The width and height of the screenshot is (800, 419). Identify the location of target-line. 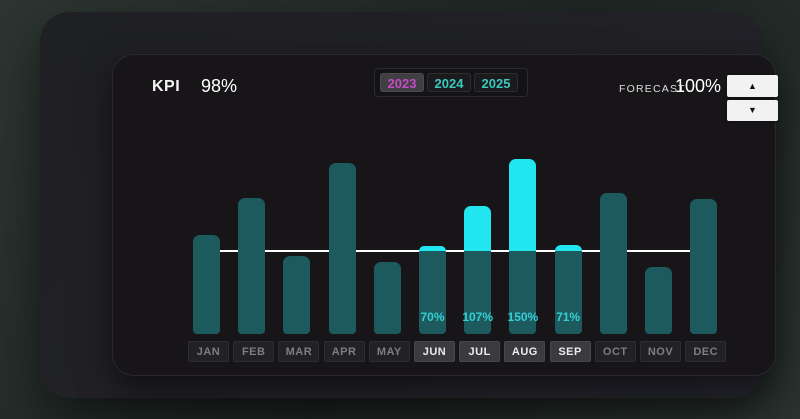
(453, 251).